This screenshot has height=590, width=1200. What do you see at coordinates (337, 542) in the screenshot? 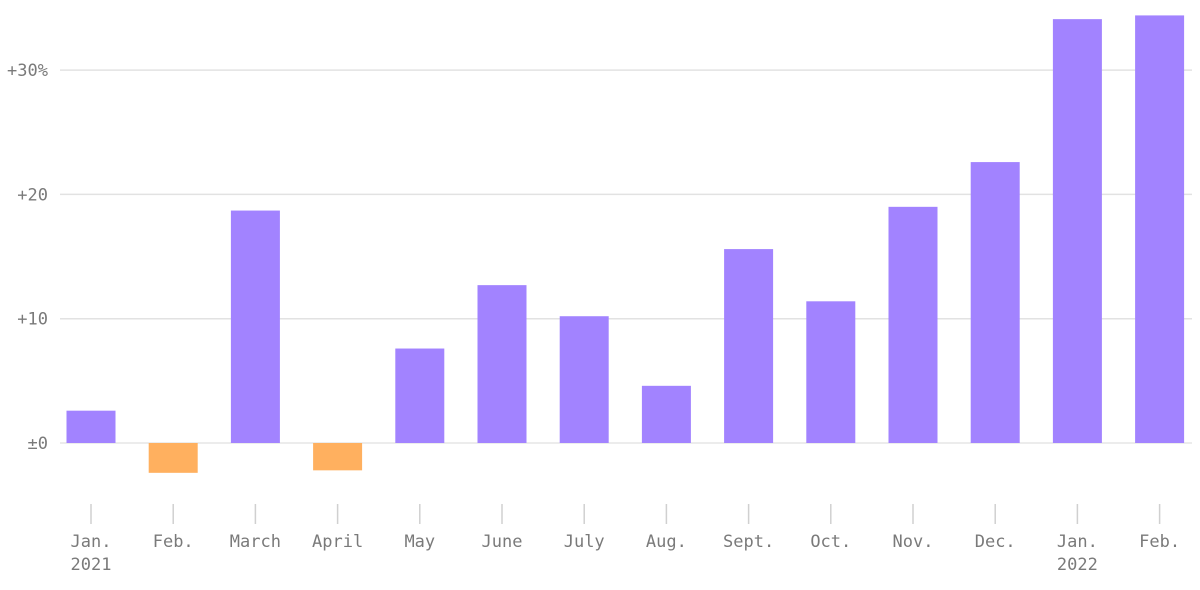
I see `x-tick-label: April` at bounding box center [337, 542].